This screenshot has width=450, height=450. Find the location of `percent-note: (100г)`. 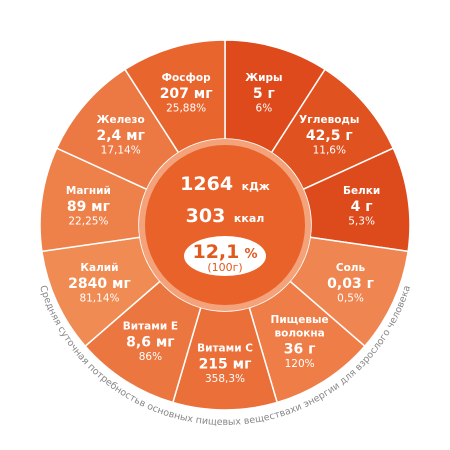

percent-note: (100г) is located at coordinates (224, 267).